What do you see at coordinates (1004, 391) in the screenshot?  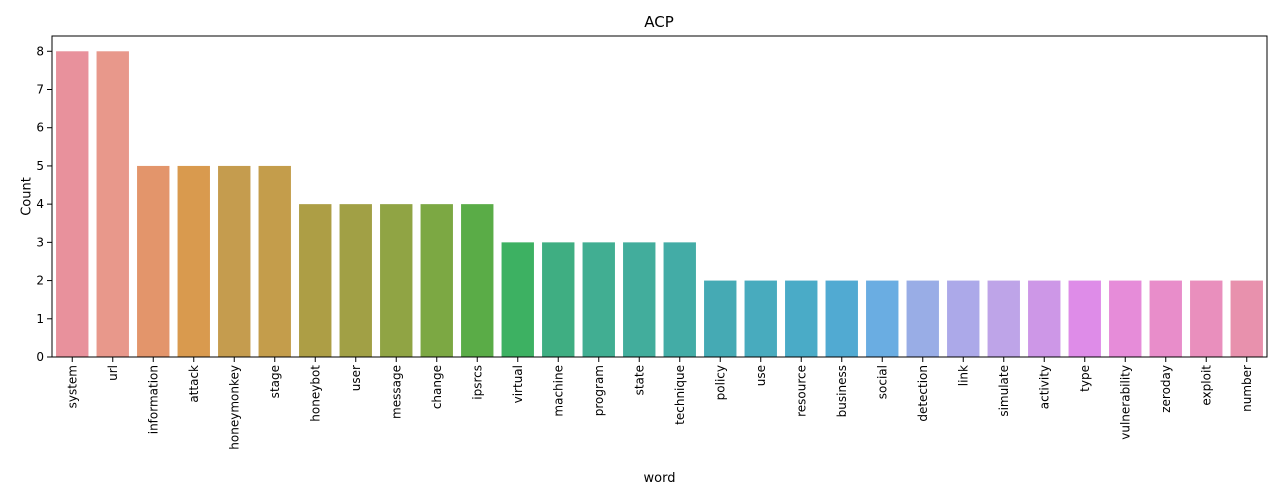 I see `x-tick-label: simulate` at bounding box center [1004, 391].